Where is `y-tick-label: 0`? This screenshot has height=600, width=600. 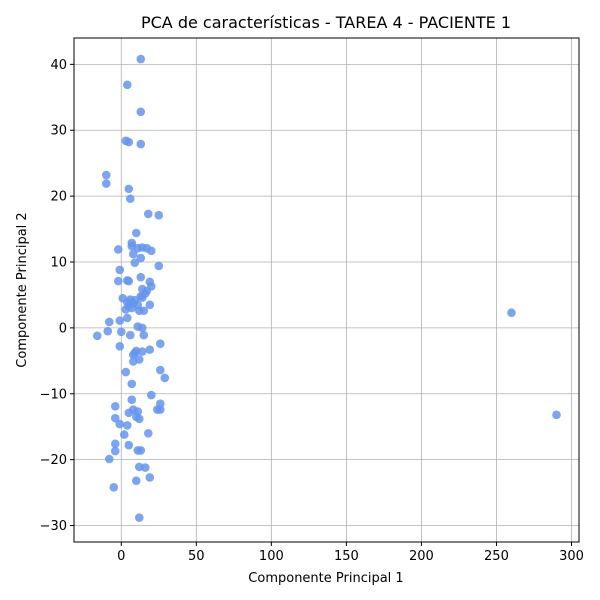
y-tick-label: 0 is located at coordinates (63, 328).